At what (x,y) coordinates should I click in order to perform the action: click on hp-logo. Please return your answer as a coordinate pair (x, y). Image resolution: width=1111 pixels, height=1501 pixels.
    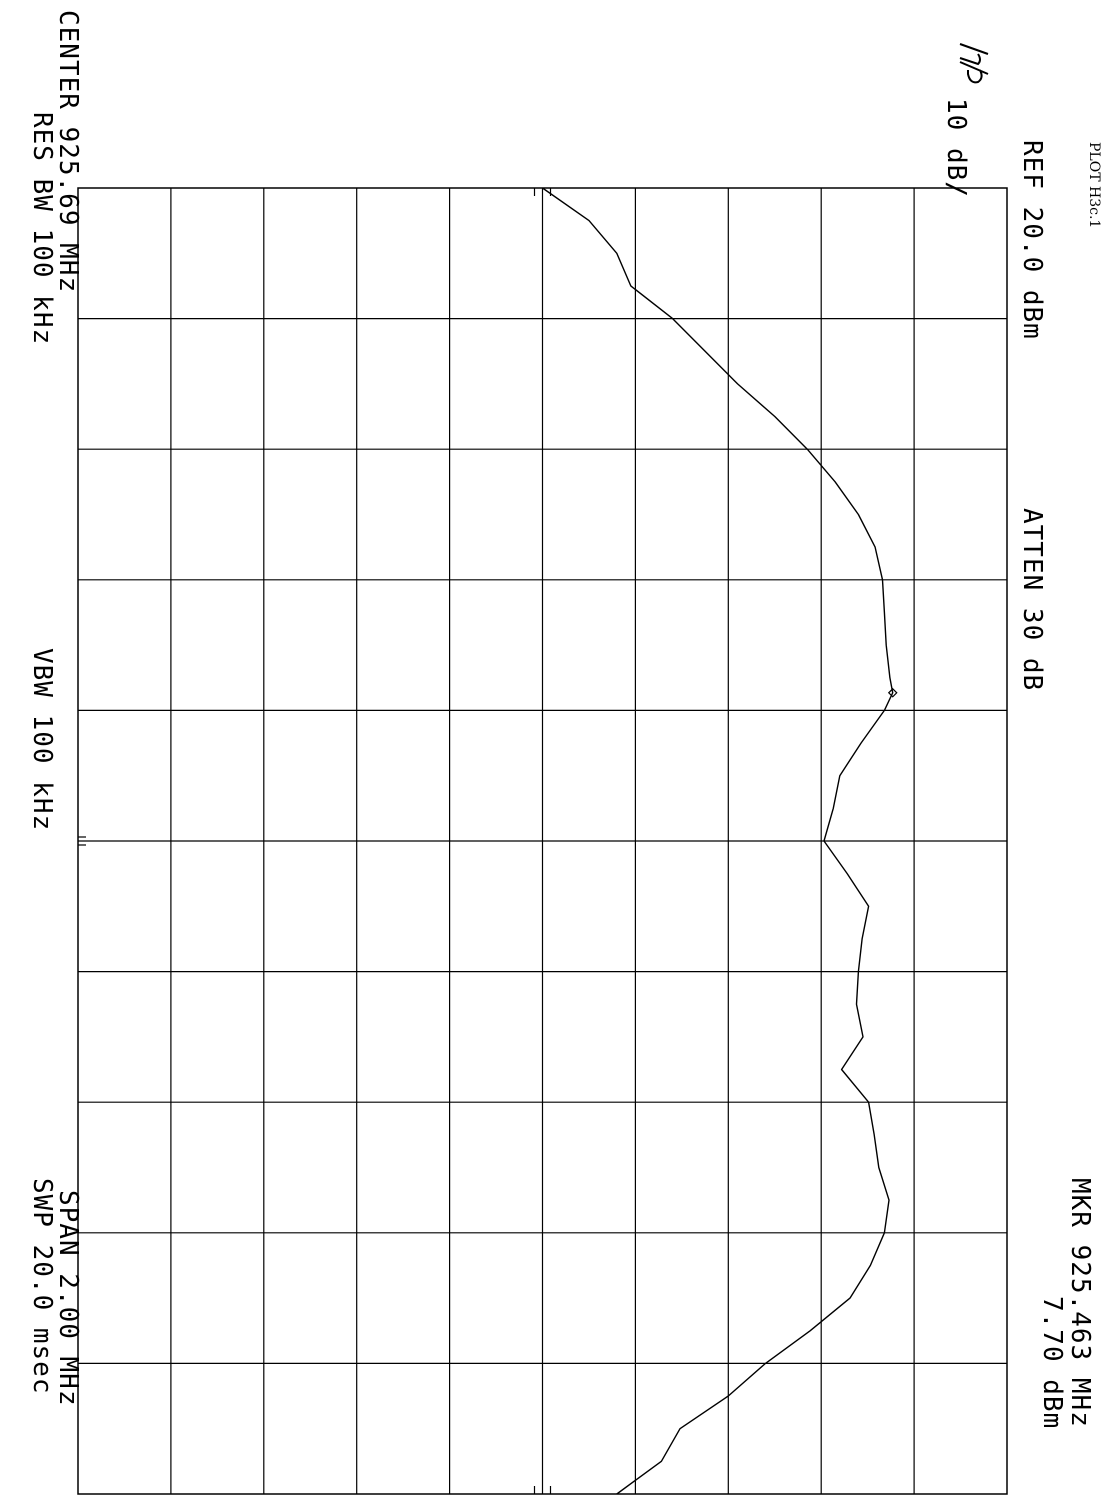
    Looking at the image, I should click on (974, 63).